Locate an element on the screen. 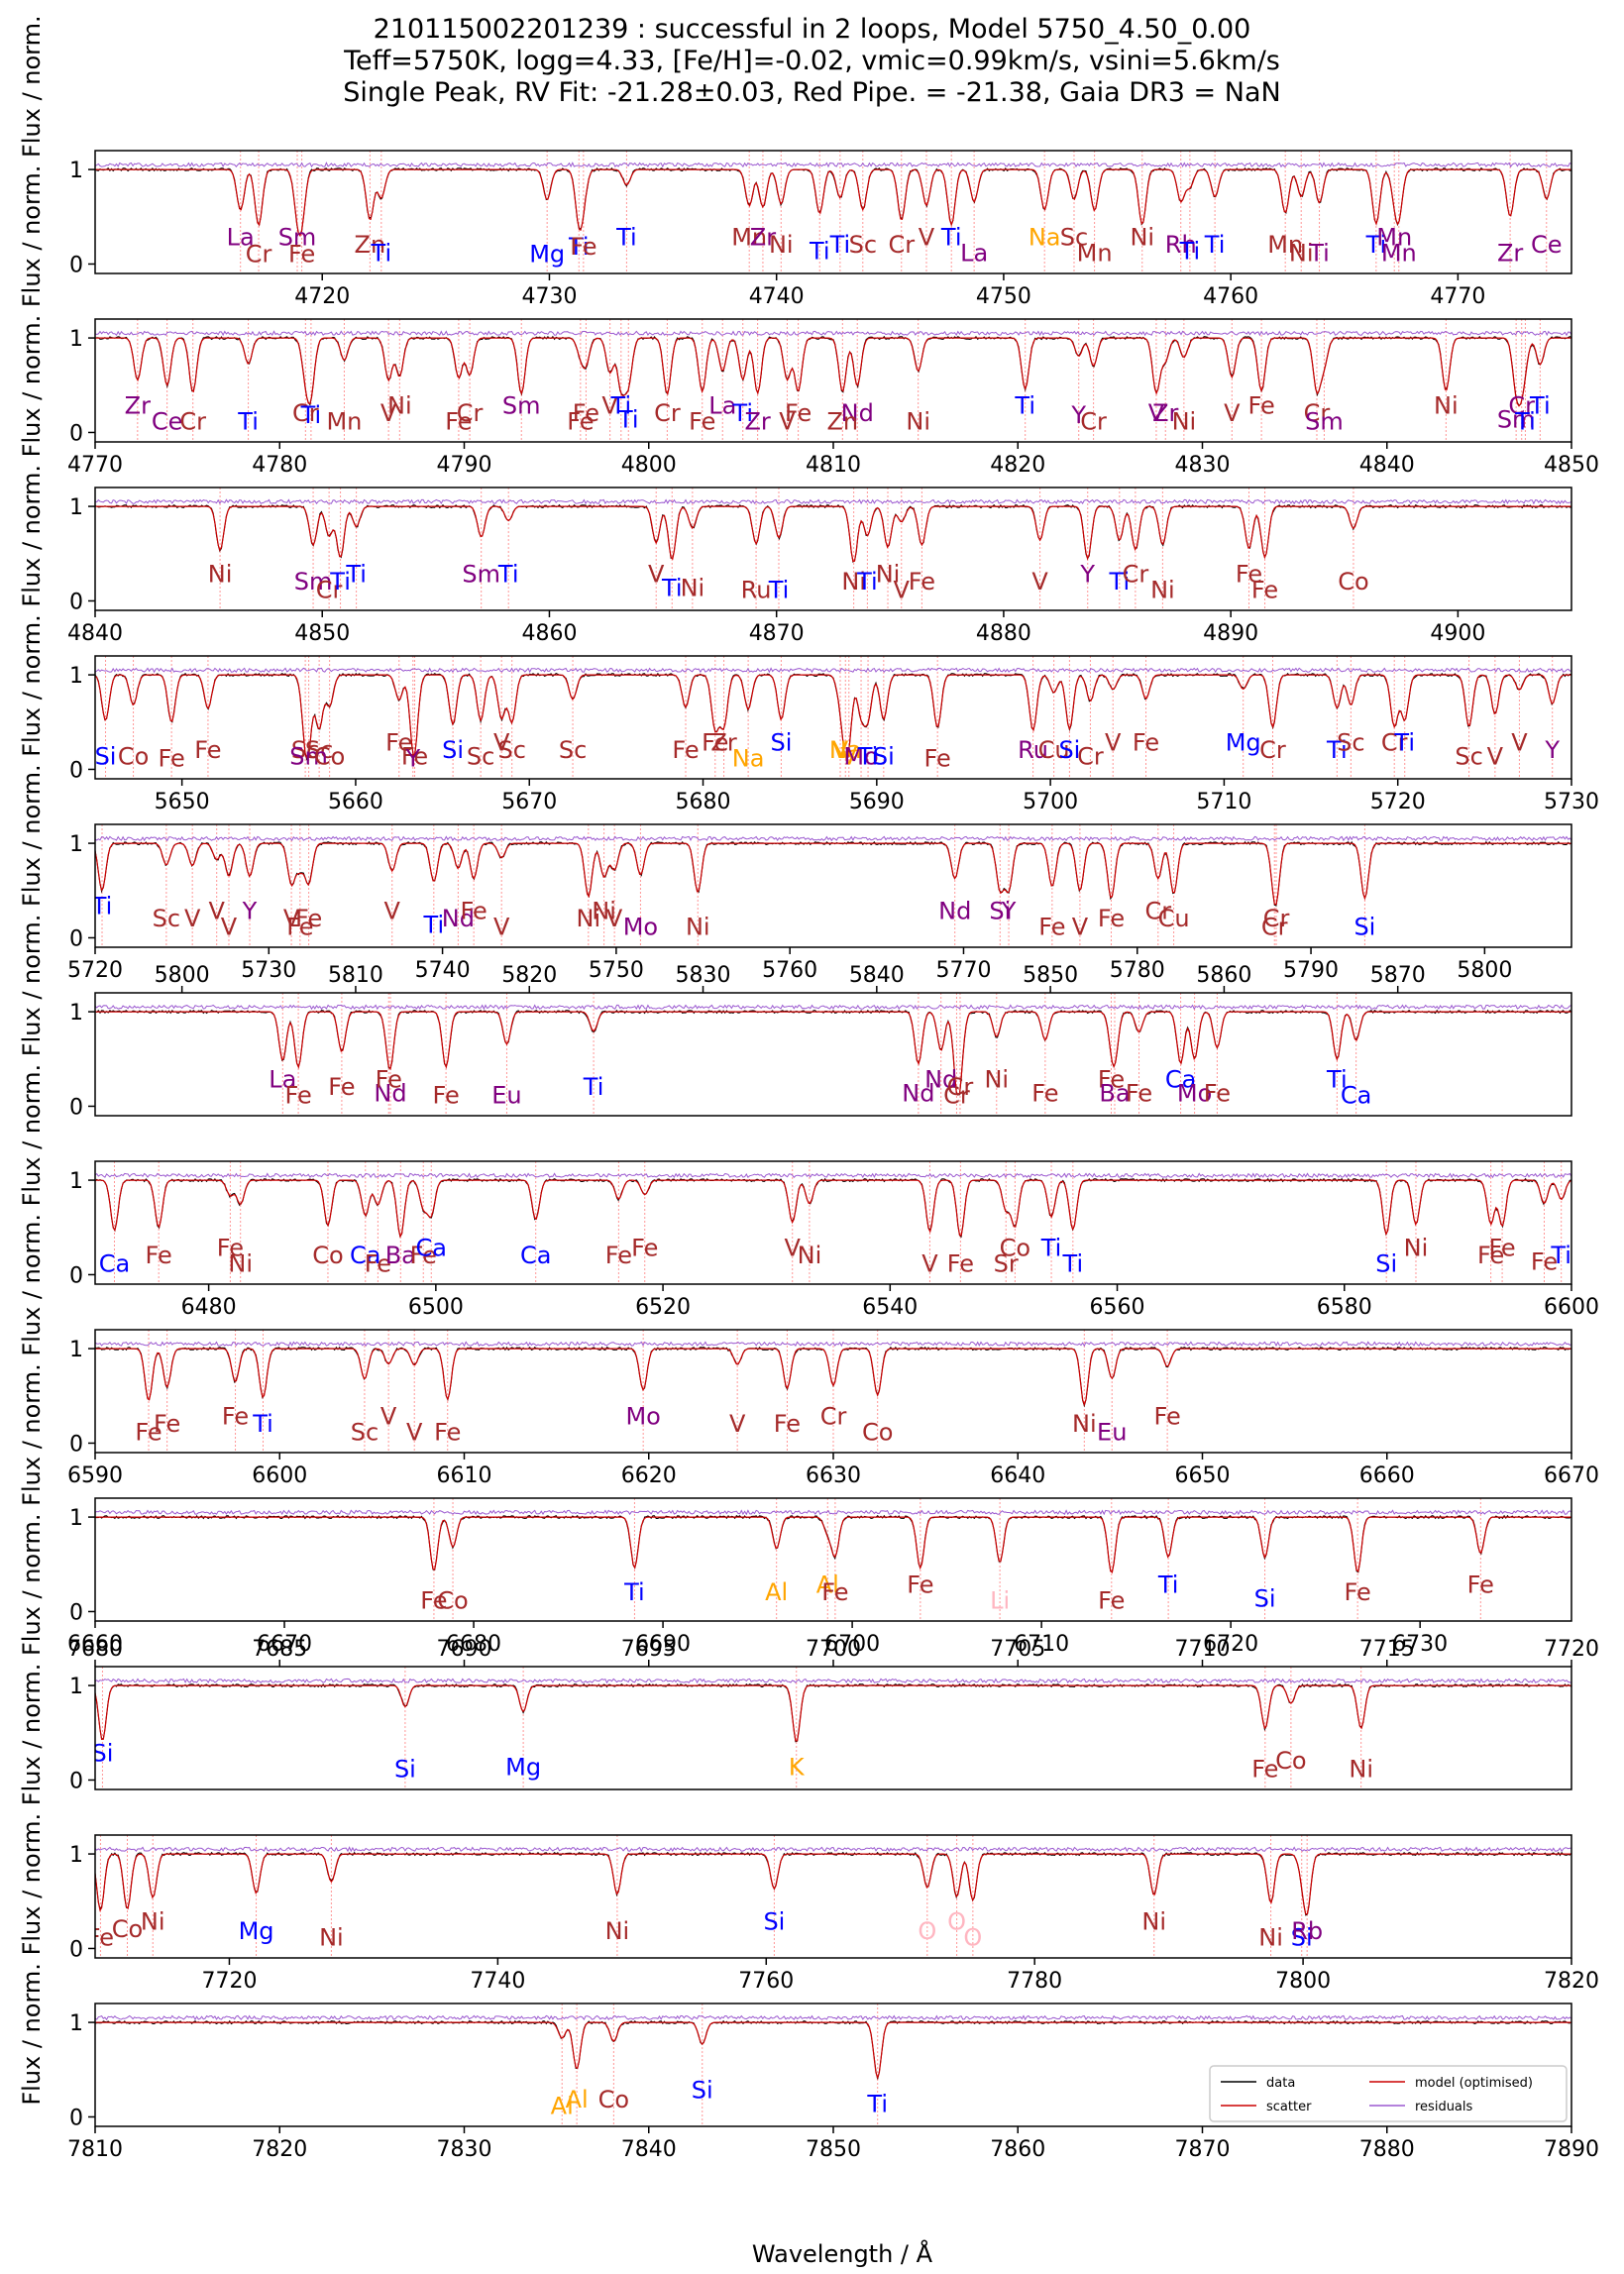 The image size is (1624, 2274). x-tick-label: 4790 is located at coordinates (464, 465).